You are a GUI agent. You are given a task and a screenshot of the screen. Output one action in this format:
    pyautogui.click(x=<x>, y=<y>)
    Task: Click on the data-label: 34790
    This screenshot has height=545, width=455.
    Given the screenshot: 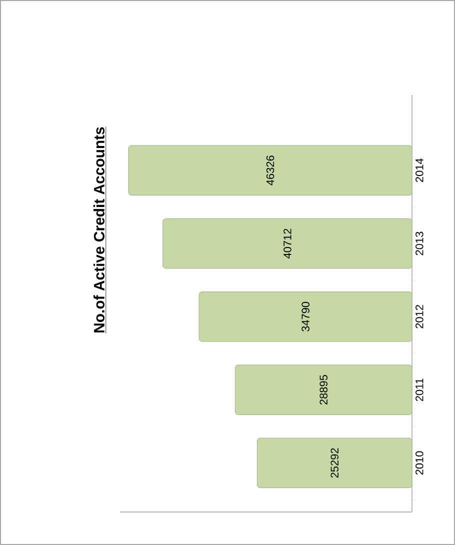 What is the action you would take?
    pyautogui.click(x=306, y=317)
    